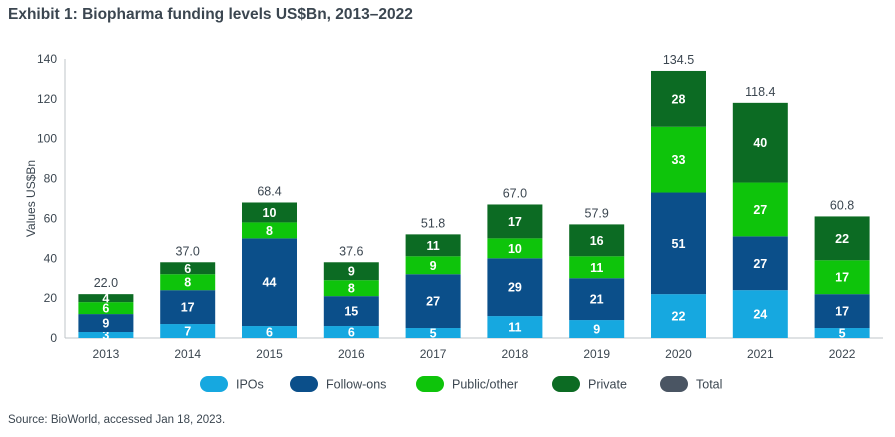 This screenshot has width=895, height=437. I want to click on segment-value-label: 15, so click(351, 312).